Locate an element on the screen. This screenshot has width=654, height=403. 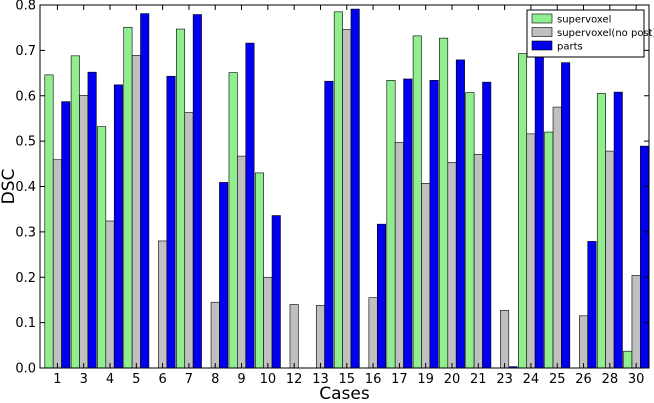
x-tick-label: 1 is located at coordinates (57, 379).